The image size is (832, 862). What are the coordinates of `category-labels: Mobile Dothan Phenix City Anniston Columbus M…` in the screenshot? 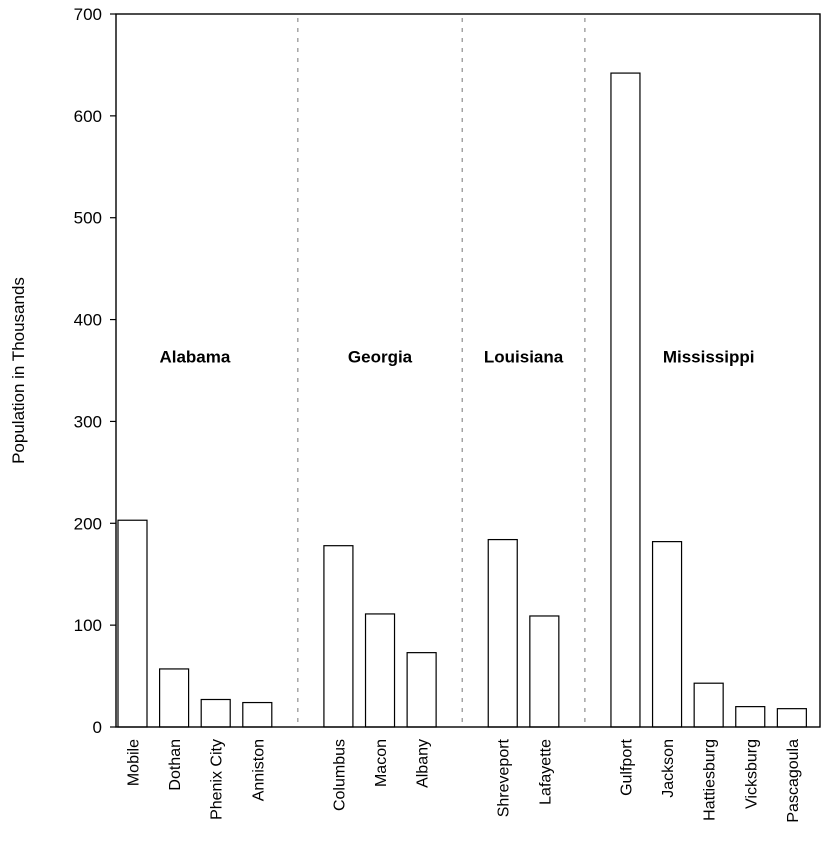 It's located at (464, 780).